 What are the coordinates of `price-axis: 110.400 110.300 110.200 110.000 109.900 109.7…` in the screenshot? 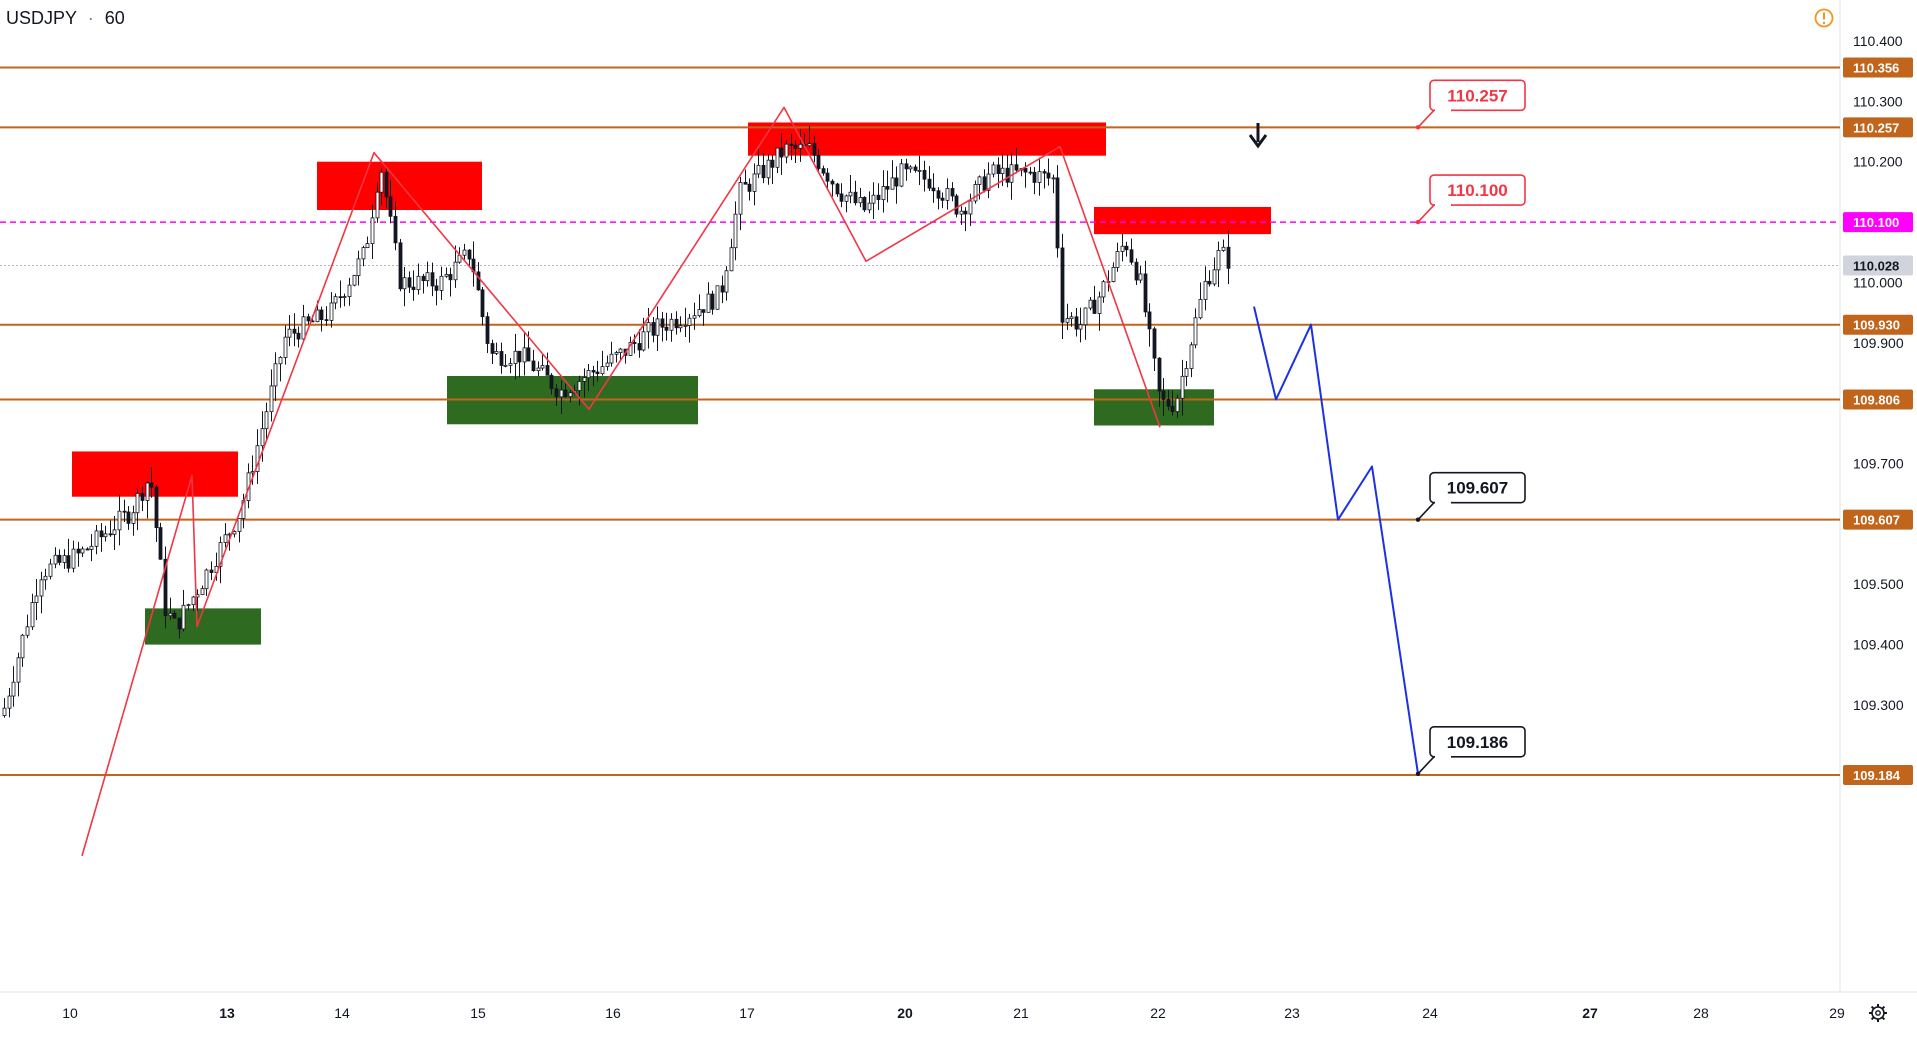 It's located at (1878, 409).